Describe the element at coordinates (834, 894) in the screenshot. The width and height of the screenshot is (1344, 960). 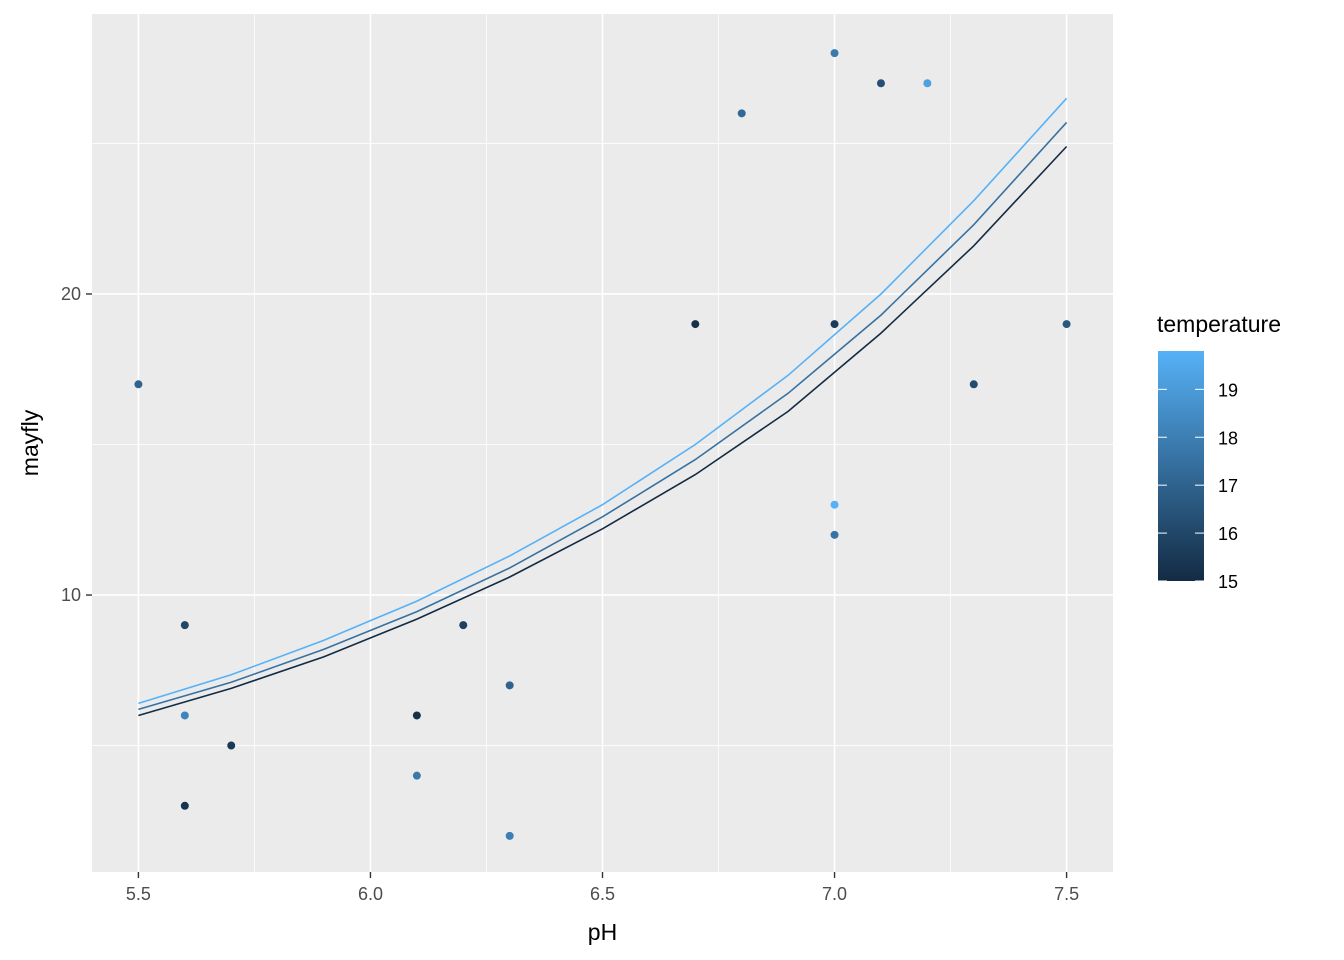
I see `x-tick-label: 7.0` at that location.